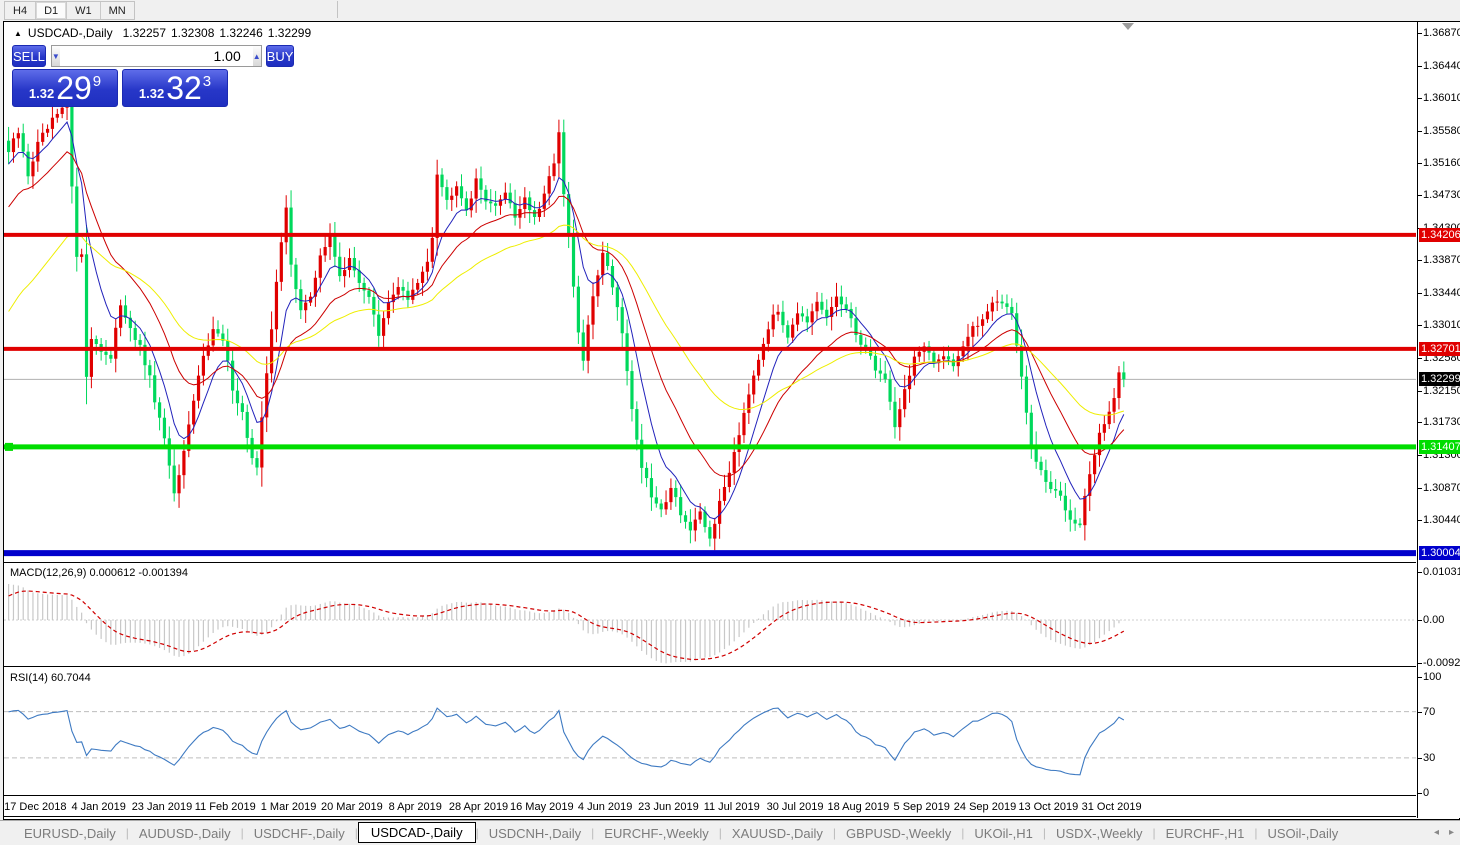  What do you see at coordinates (1426, 792) in the screenshot?
I see `rsi-tick-label: 0` at bounding box center [1426, 792].